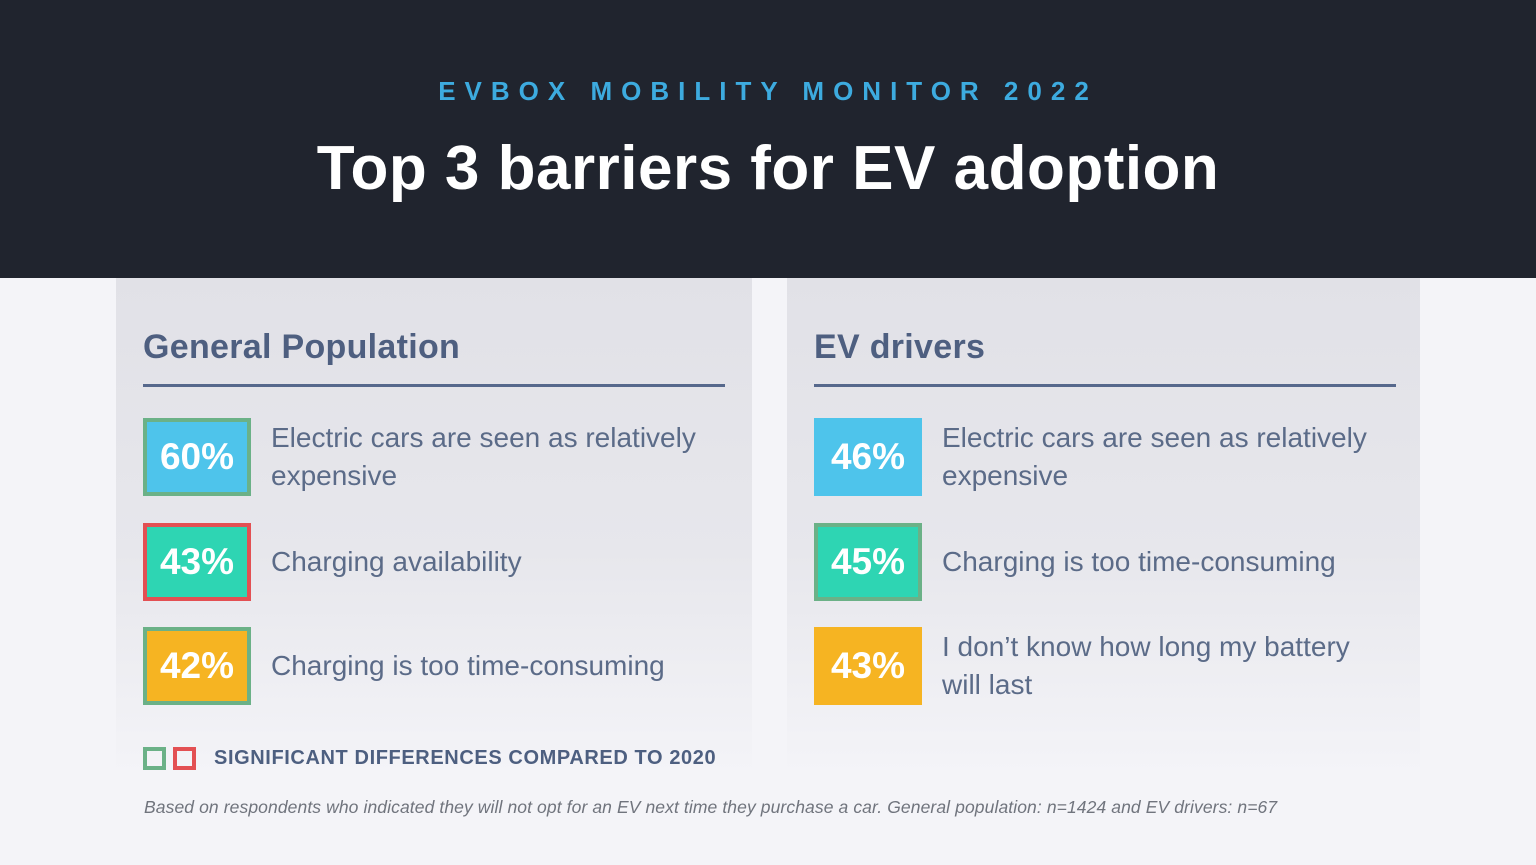  I want to click on percent-box: 45%, so click(868, 562).